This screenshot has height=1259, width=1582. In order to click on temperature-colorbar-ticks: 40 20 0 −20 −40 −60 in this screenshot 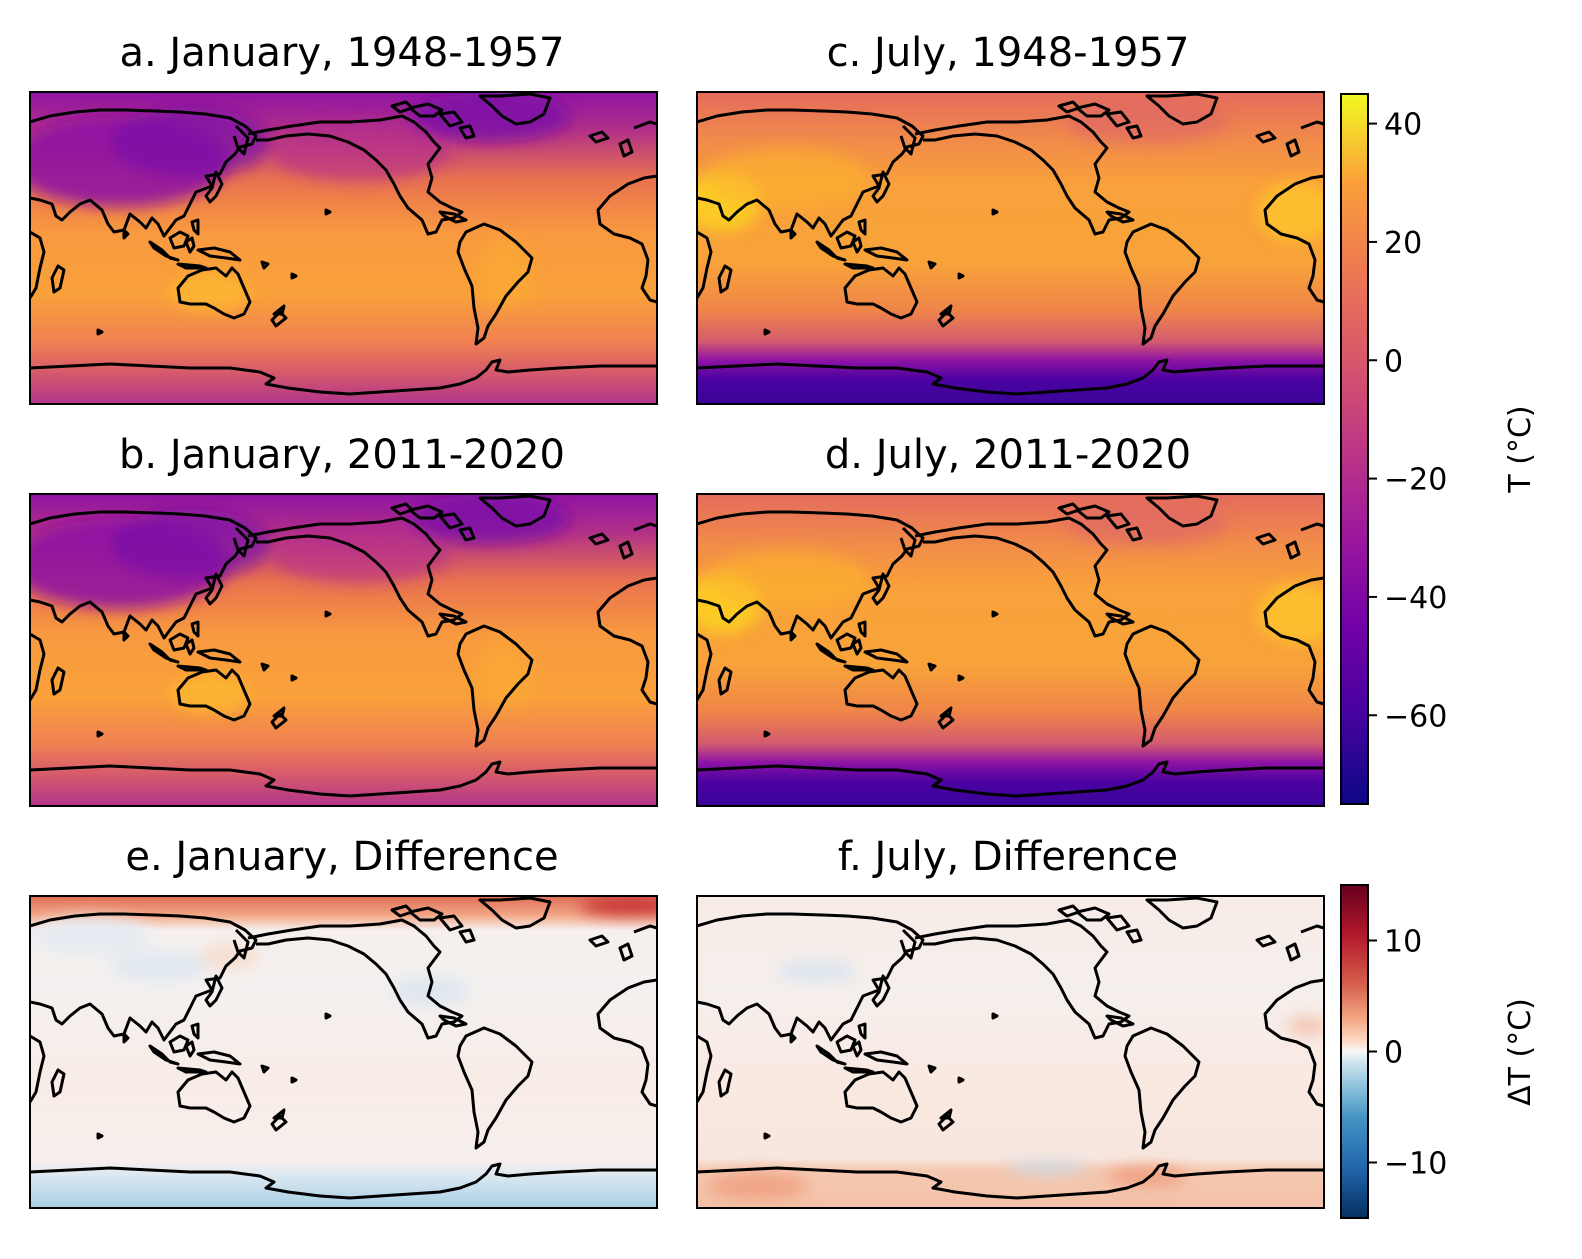, I will do `click(1407, 421)`.